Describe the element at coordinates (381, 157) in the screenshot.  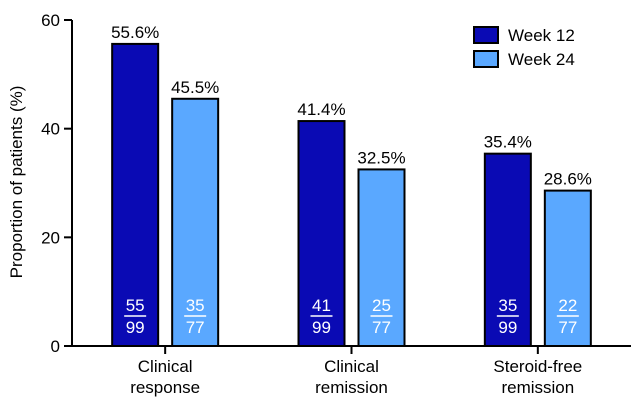
I see `bar-value-label: 32.5%` at that location.